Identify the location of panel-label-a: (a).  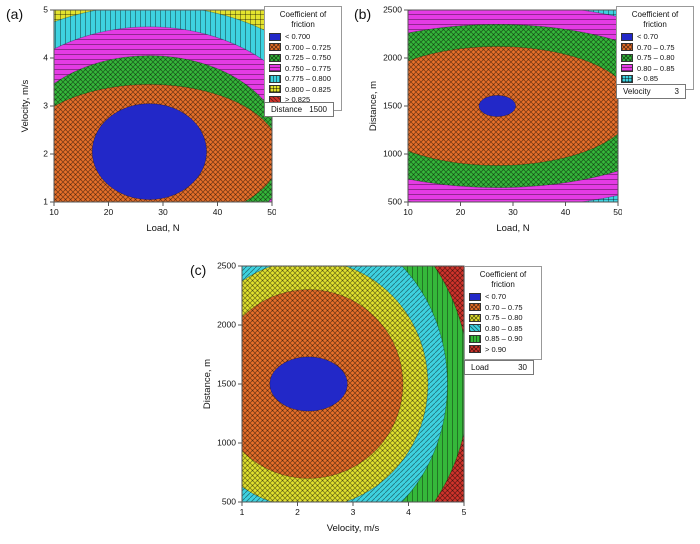
(15, 14).